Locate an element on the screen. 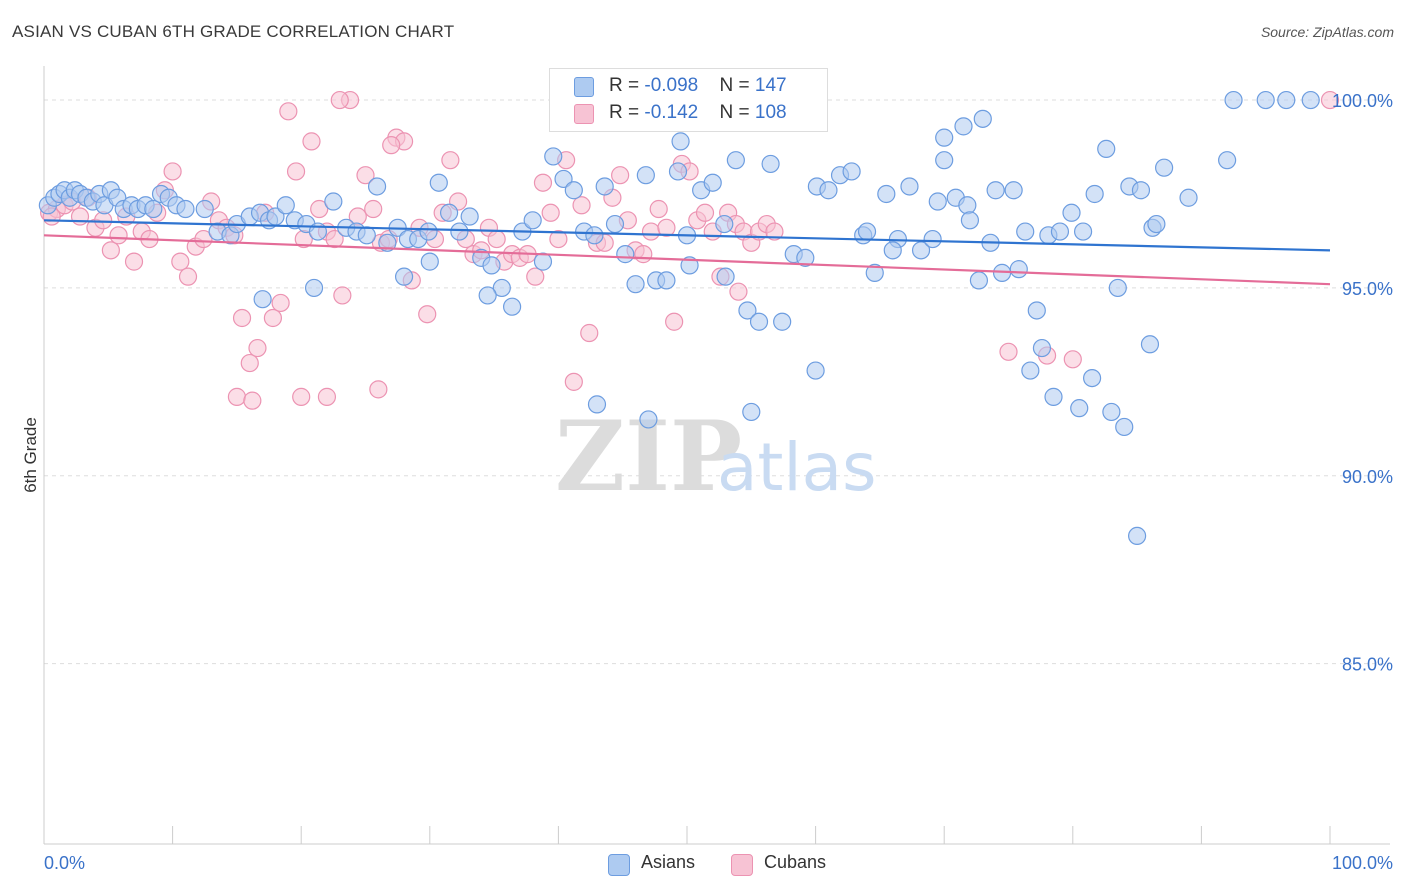  source-label: Source: ZipAtlas.com is located at coordinates (1327, 32).